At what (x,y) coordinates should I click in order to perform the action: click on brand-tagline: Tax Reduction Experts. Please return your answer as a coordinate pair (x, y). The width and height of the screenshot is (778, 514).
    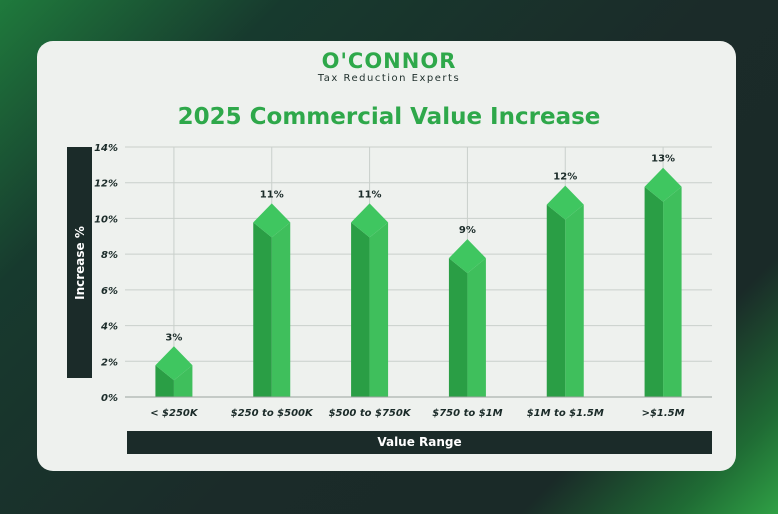
    Looking at the image, I should click on (389, 78).